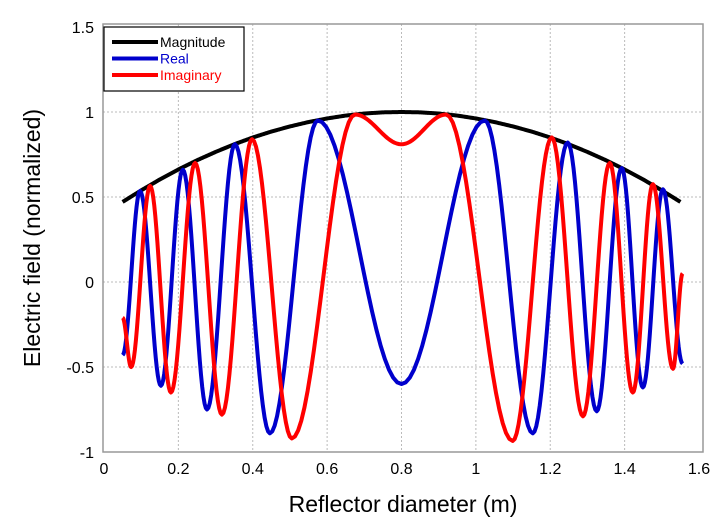  I want to click on x-tick-label: 0.6, so click(327, 469).